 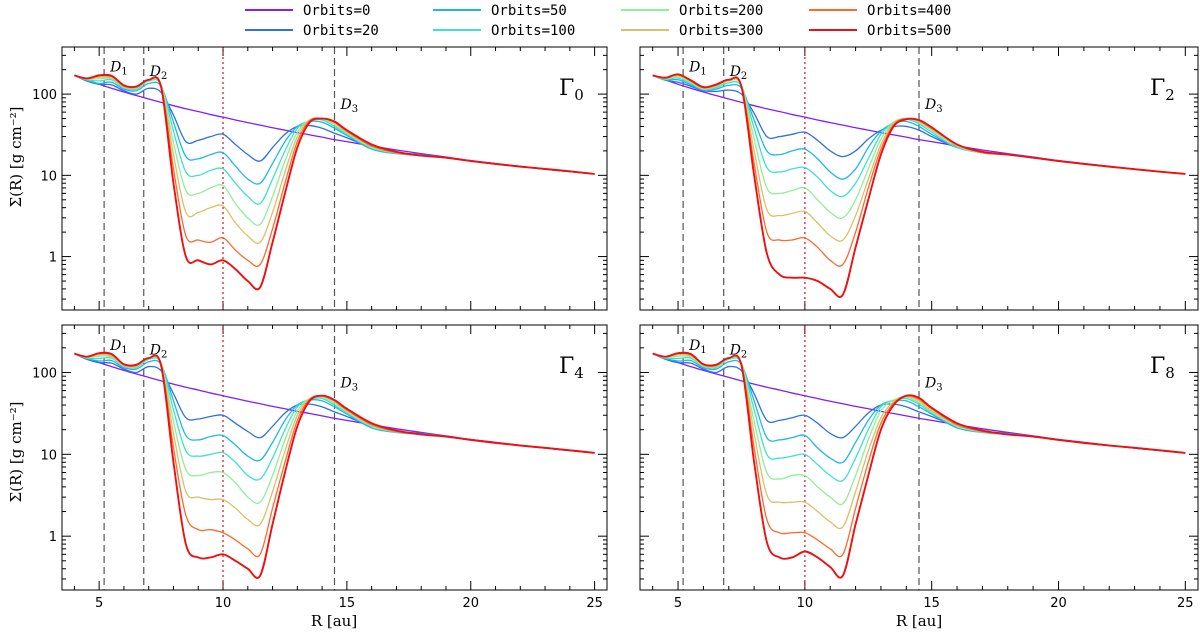 I want to click on legend-entry: Orbits=0, so click(x=307, y=11).